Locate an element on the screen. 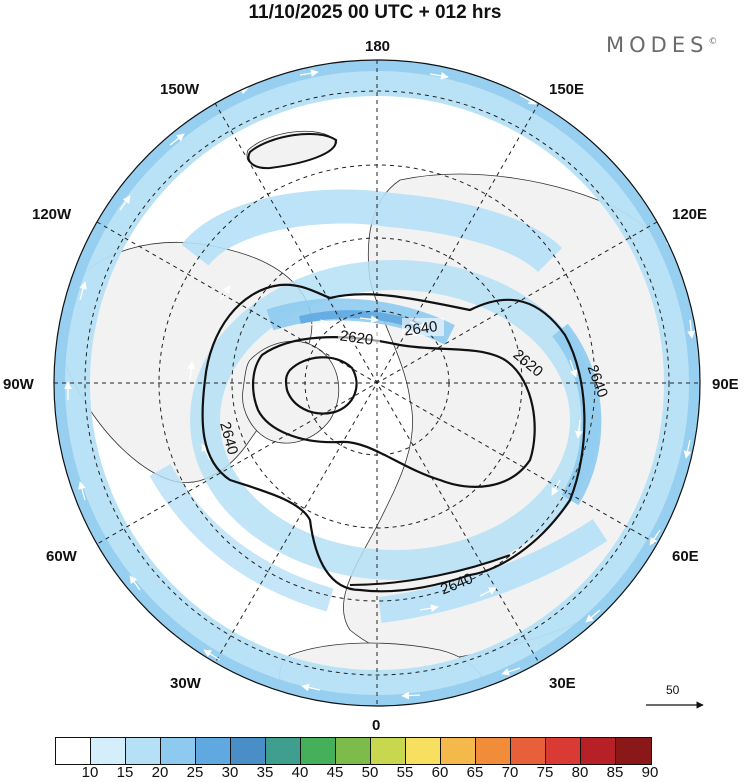 The height and width of the screenshot is (782, 750). reference-vector: 50 is located at coordinates (675, 696).